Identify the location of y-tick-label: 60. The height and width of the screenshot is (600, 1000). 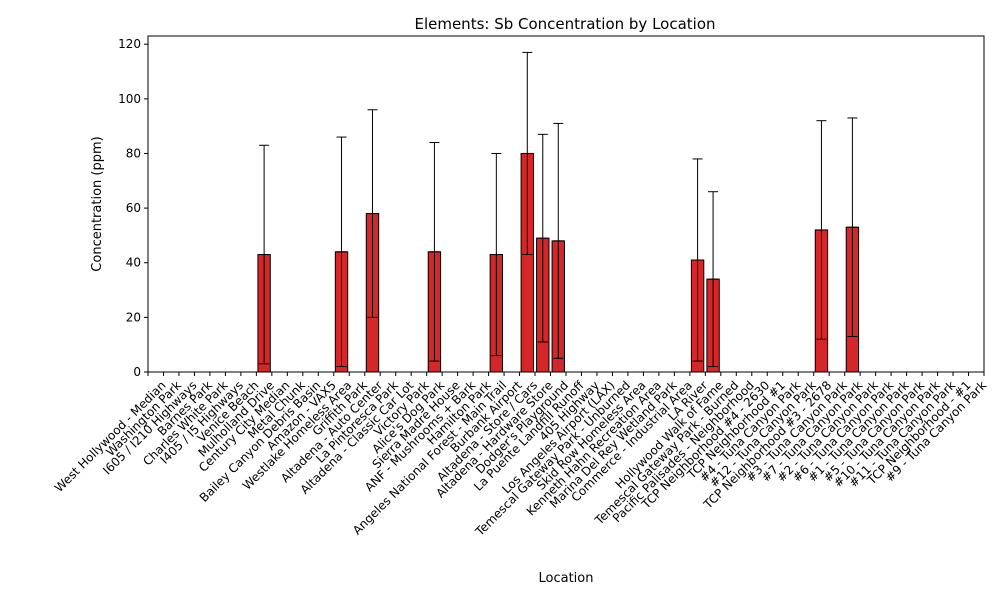
(133, 208).